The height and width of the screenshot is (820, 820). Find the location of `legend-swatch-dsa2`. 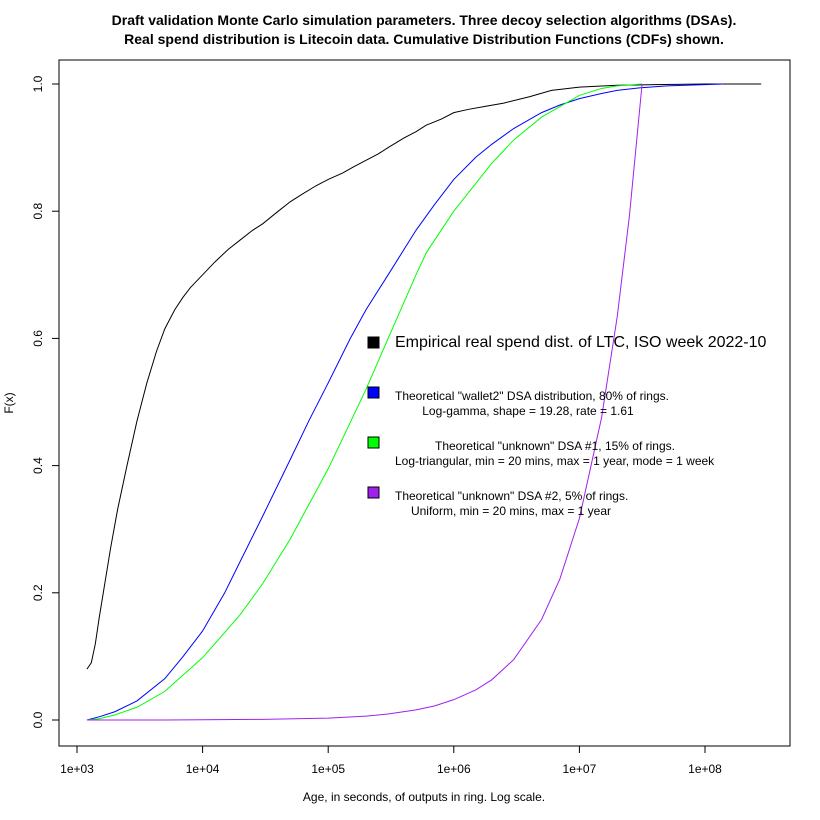

legend-swatch-dsa2 is located at coordinates (373, 492).